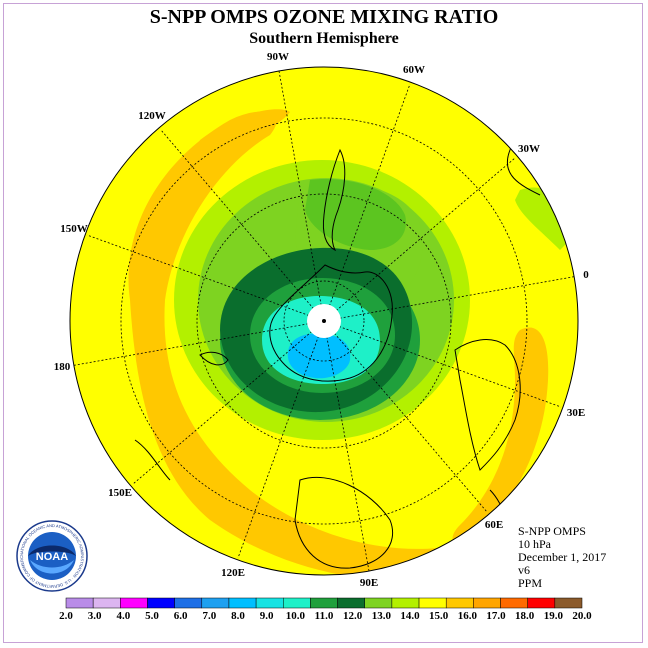 This screenshot has width=648, height=648. What do you see at coordinates (552, 531) in the screenshot?
I see `info-satellite: S-NPP OMPS` at bounding box center [552, 531].